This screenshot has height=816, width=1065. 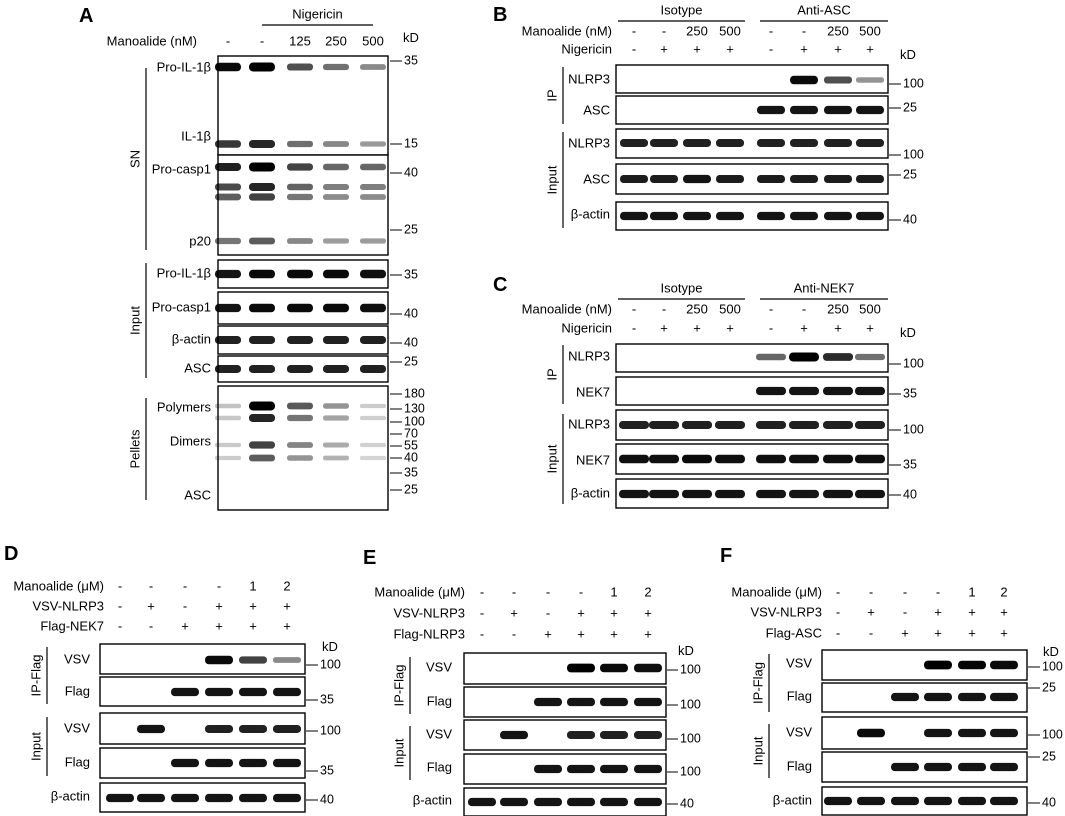 What do you see at coordinates (551, 179) in the screenshot?
I see `panel-b-group-name: Input` at bounding box center [551, 179].